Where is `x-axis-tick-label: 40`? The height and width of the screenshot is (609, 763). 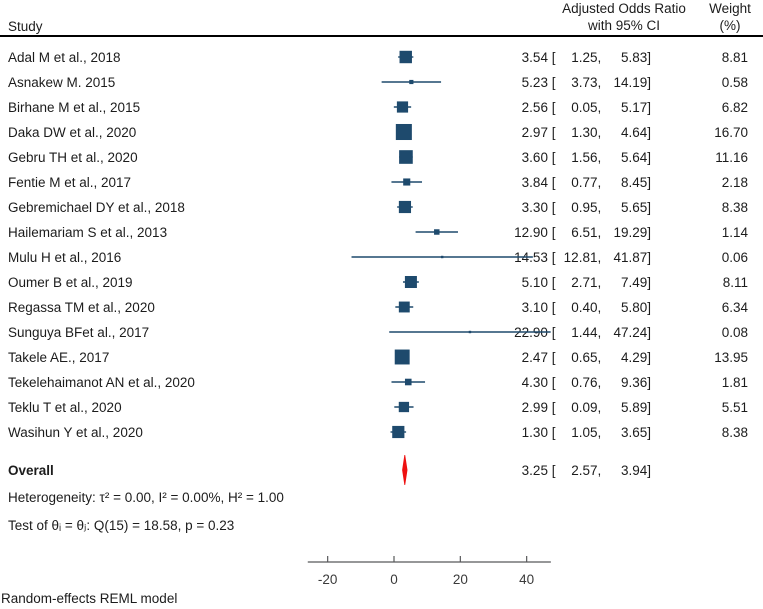
x-axis-tick-label: 40 is located at coordinates (526, 579).